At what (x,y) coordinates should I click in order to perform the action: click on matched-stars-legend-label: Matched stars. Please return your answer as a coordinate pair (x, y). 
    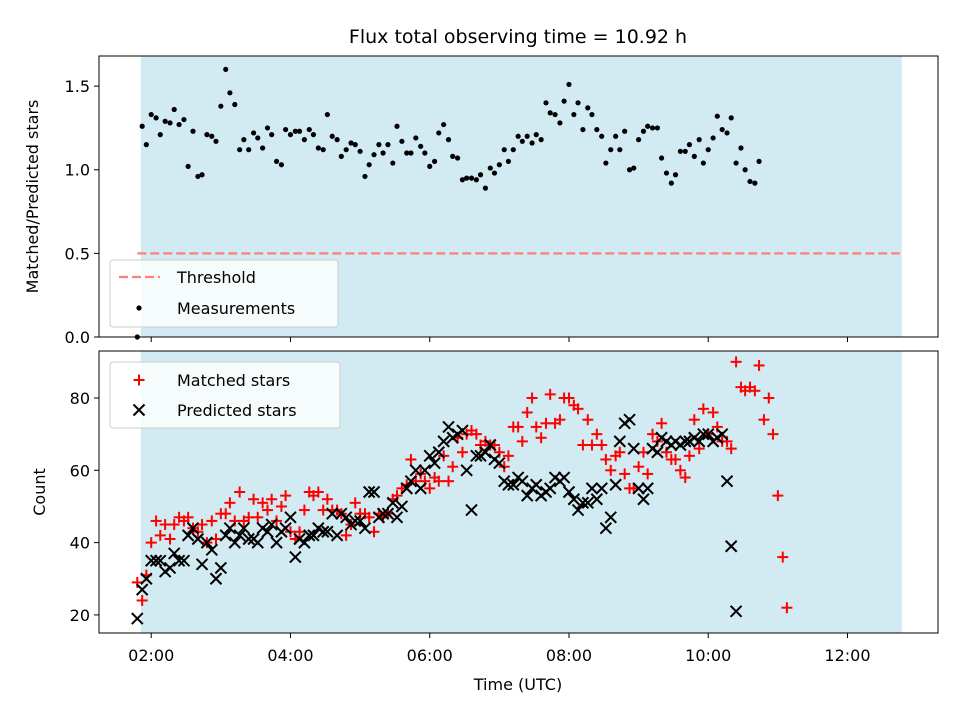
    Looking at the image, I should click on (233, 380).